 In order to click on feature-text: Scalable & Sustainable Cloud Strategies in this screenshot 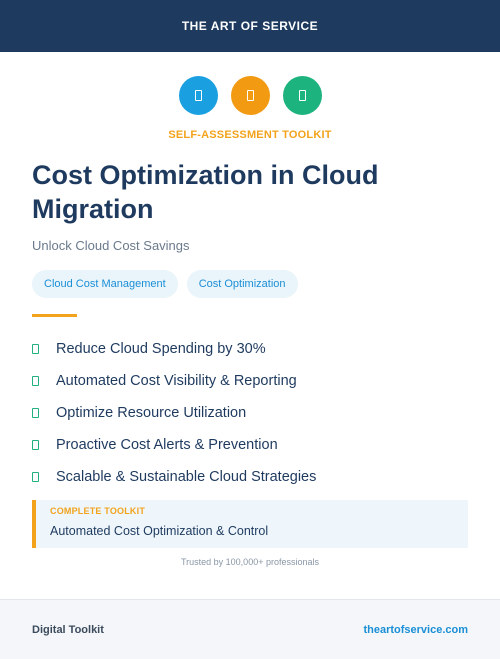, I will do `click(186, 477)`.